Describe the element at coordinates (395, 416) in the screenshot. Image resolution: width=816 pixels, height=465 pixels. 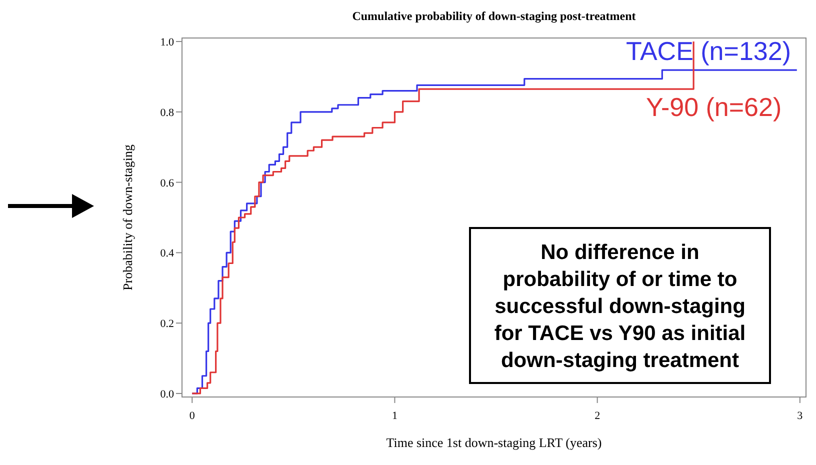
I see `x-tick-label: 1` at that location.